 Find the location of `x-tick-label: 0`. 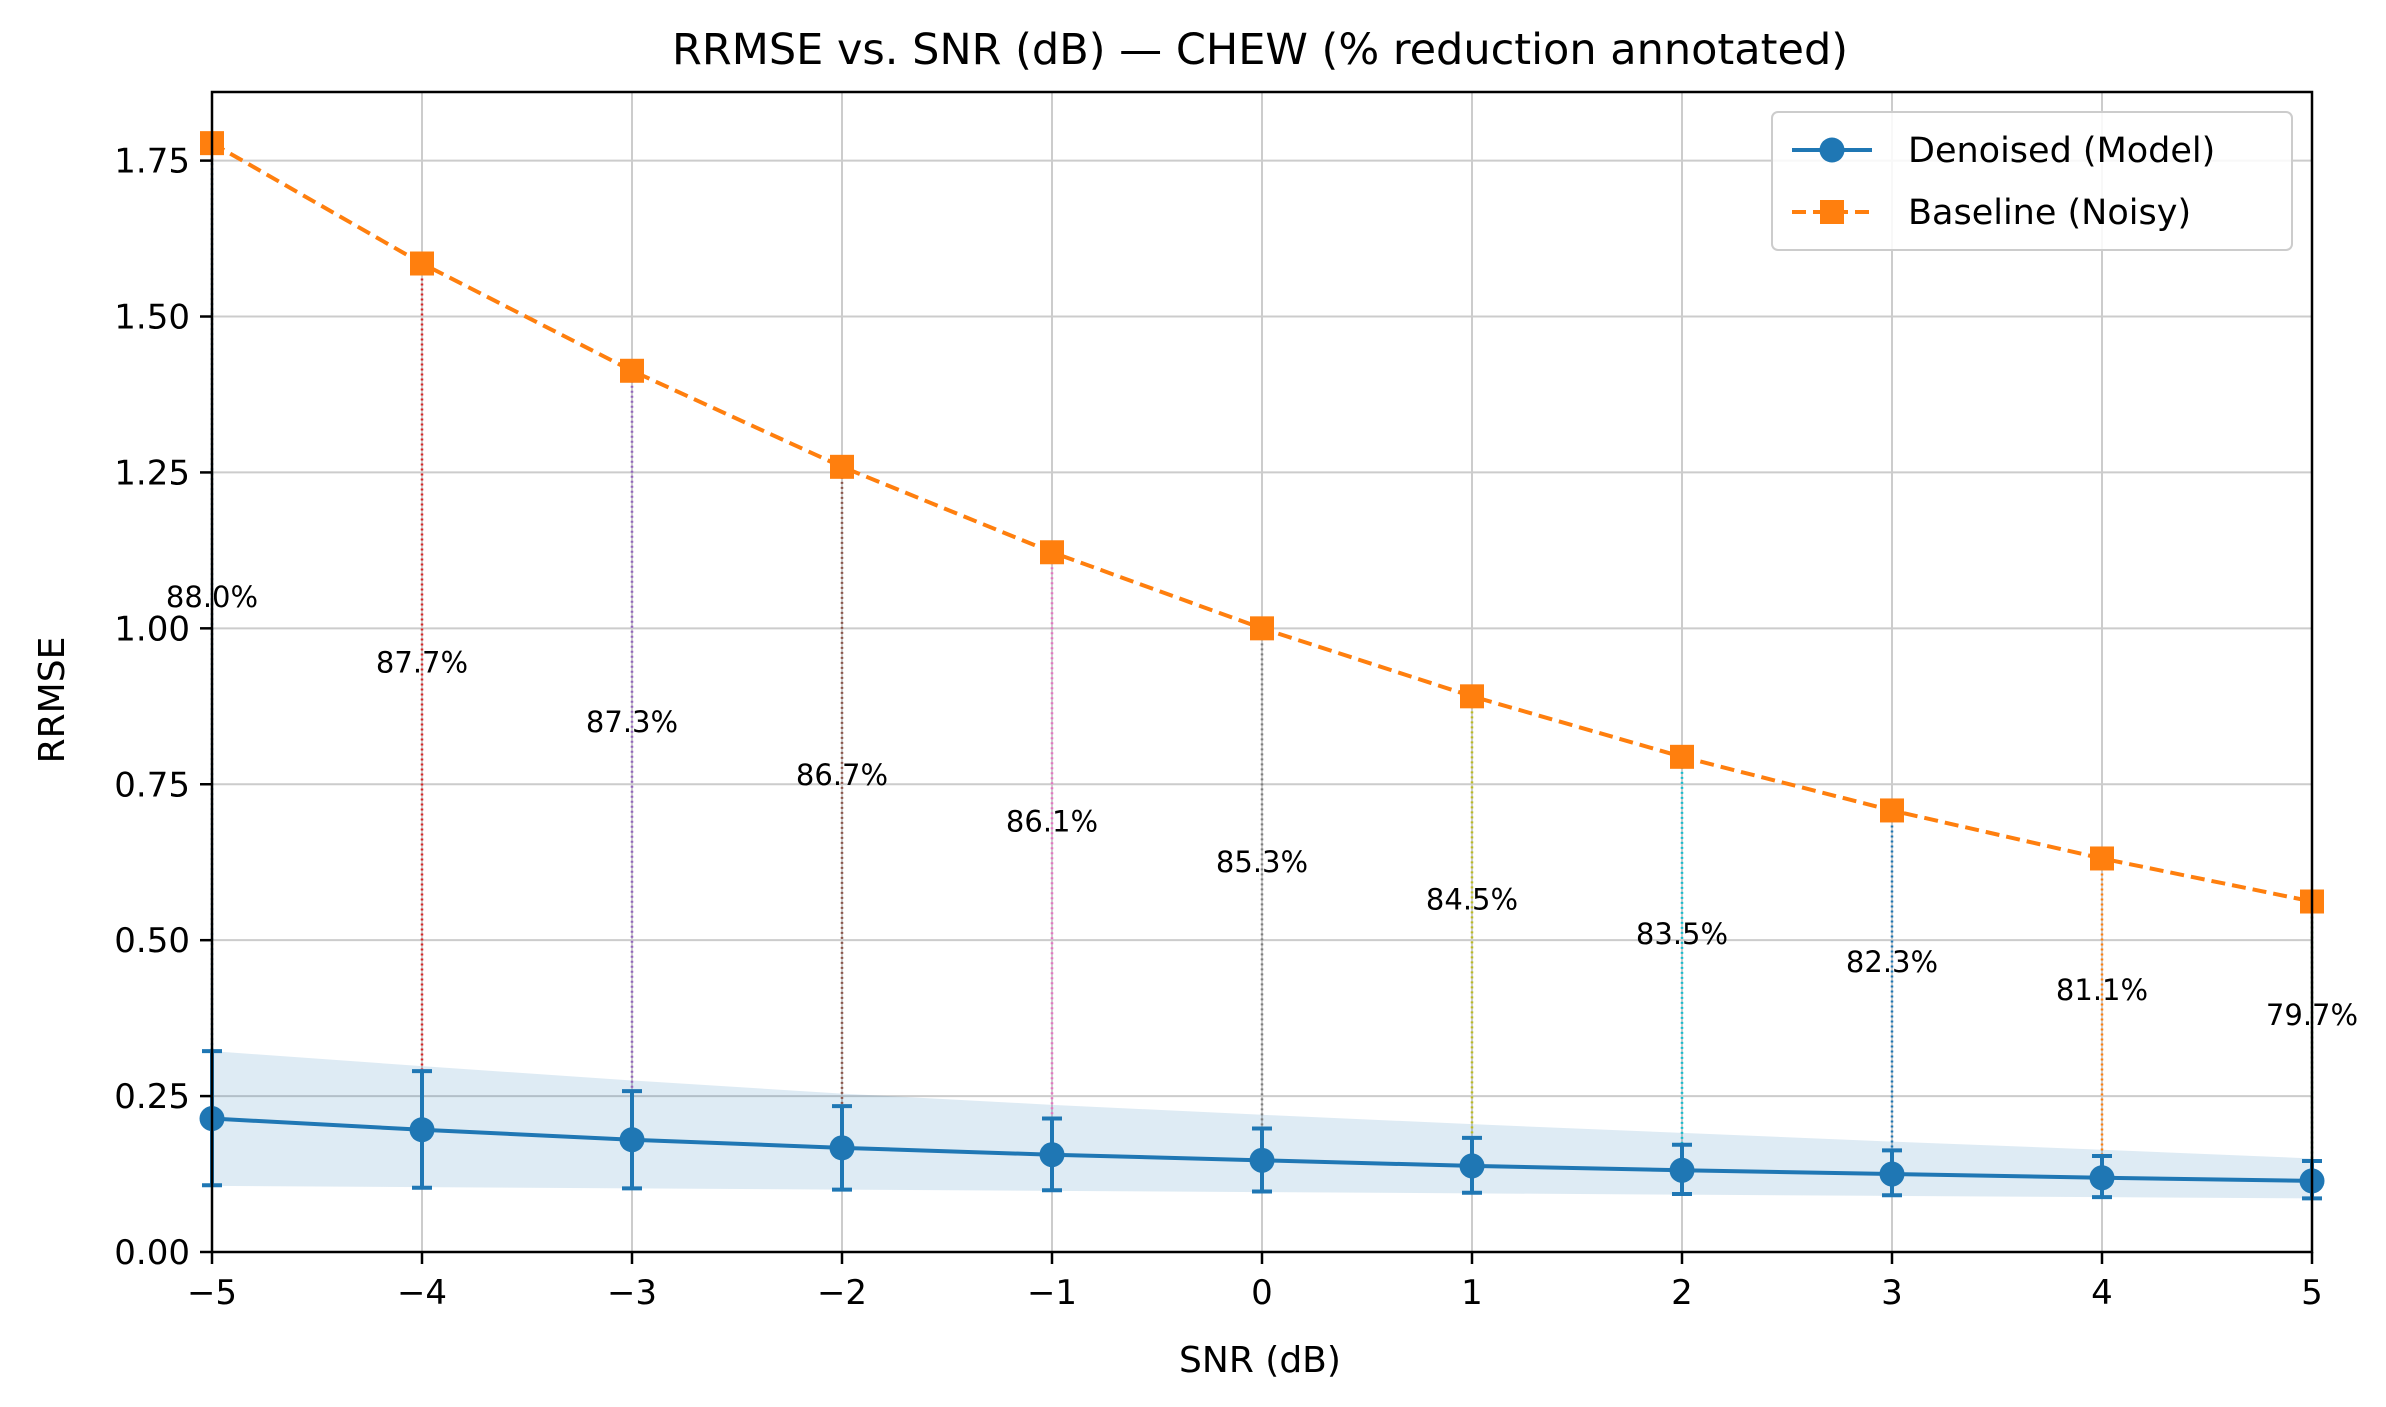

x-tick-label: 0 is located at coordinates (1262, 1293).